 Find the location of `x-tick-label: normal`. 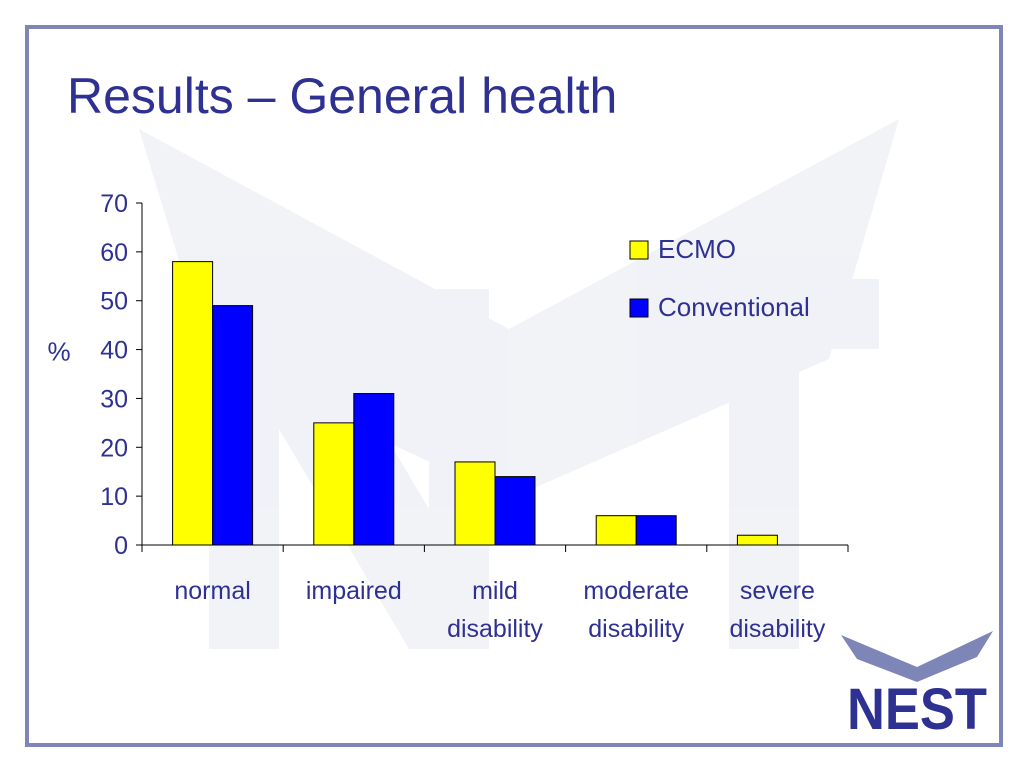

x-tick-label: normal is located at coordinates (212, 591).